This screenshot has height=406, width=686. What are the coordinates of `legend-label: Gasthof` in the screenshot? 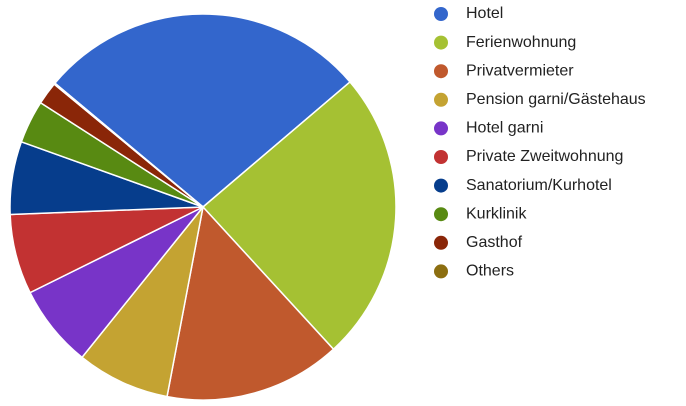 It's located at (494, 242).